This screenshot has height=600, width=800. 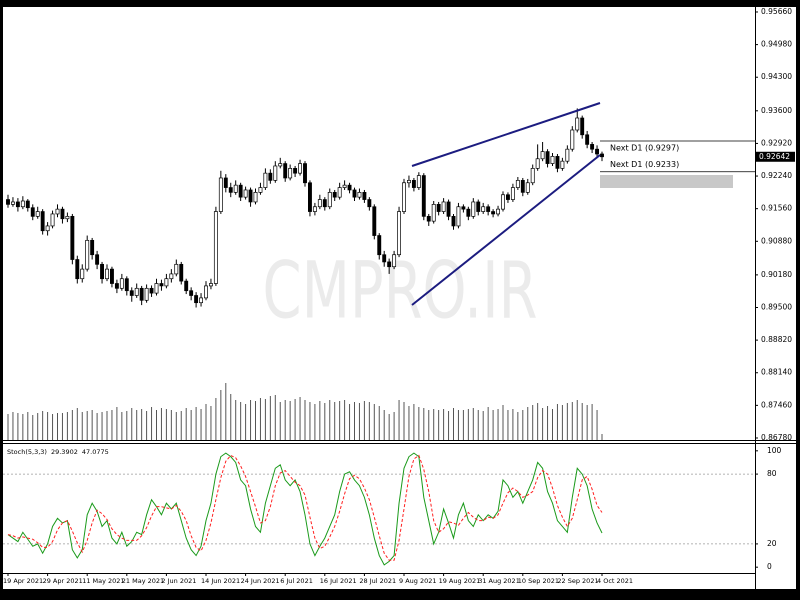 I want to click on wedge-lower, so click(x=506, y=230).